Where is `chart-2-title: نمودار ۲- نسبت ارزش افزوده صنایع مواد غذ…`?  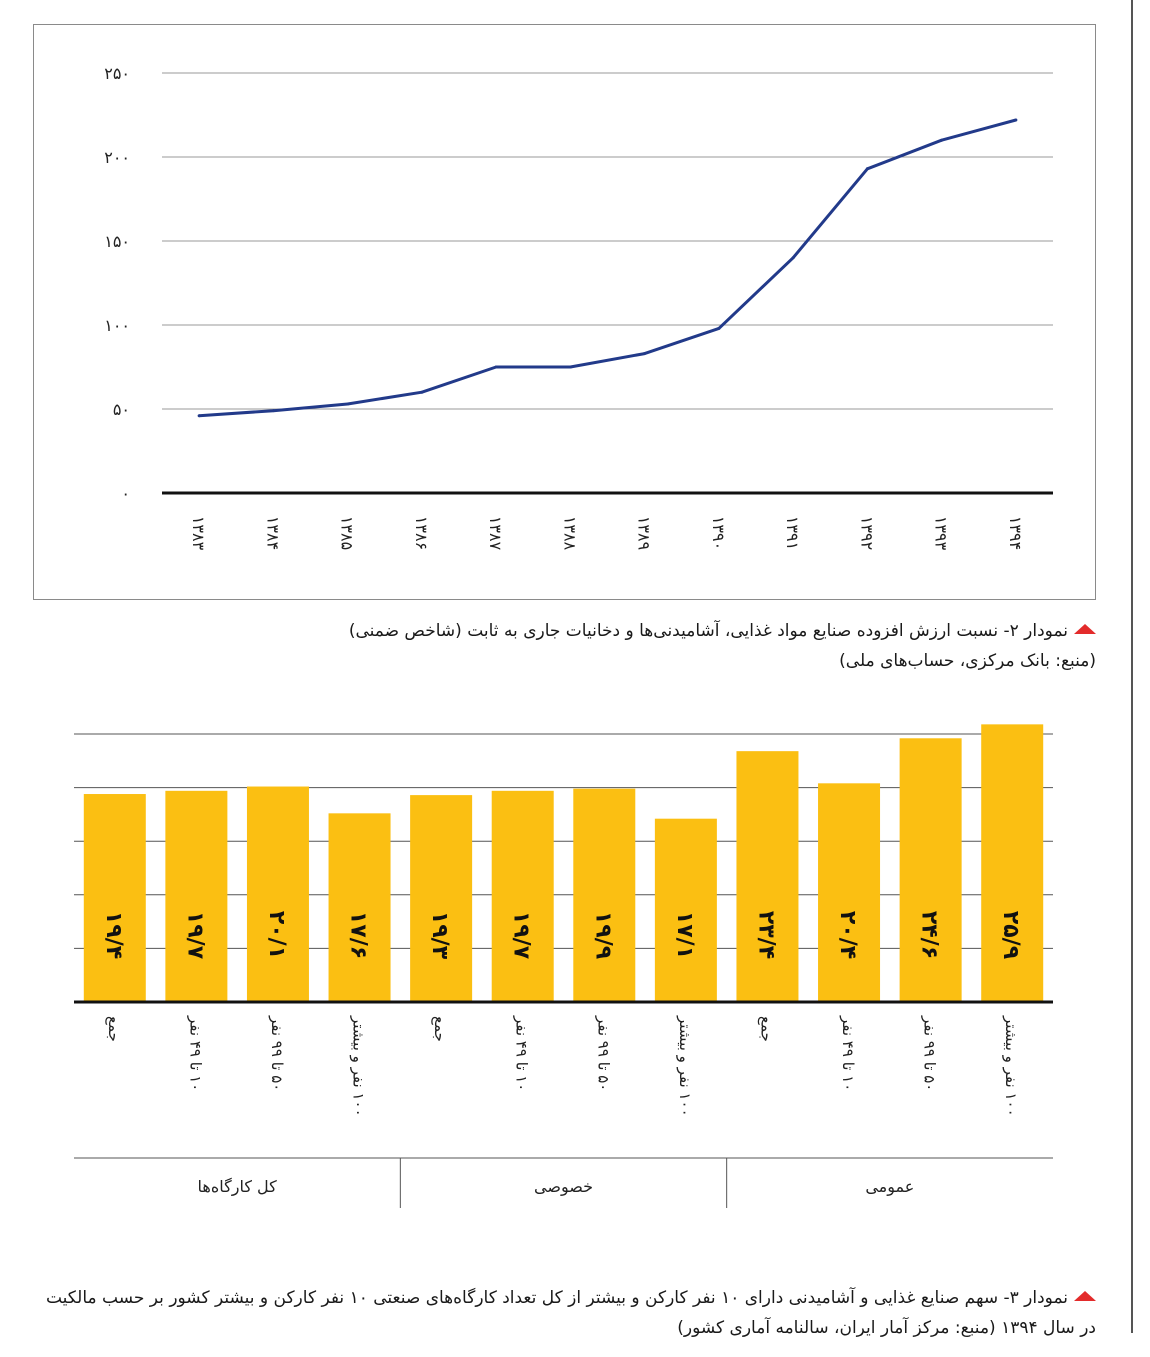 chart-2-title: نمودار ۲- نسبت ارزش افزوده صنایع مواد غذ… is located at coordinates (708, 631).